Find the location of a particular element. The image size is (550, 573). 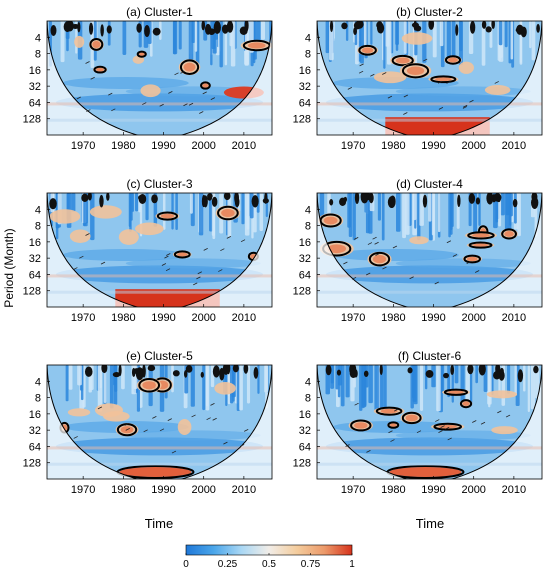

colorbar-tick-label: 0.5 is located at coordinates (269, 564).